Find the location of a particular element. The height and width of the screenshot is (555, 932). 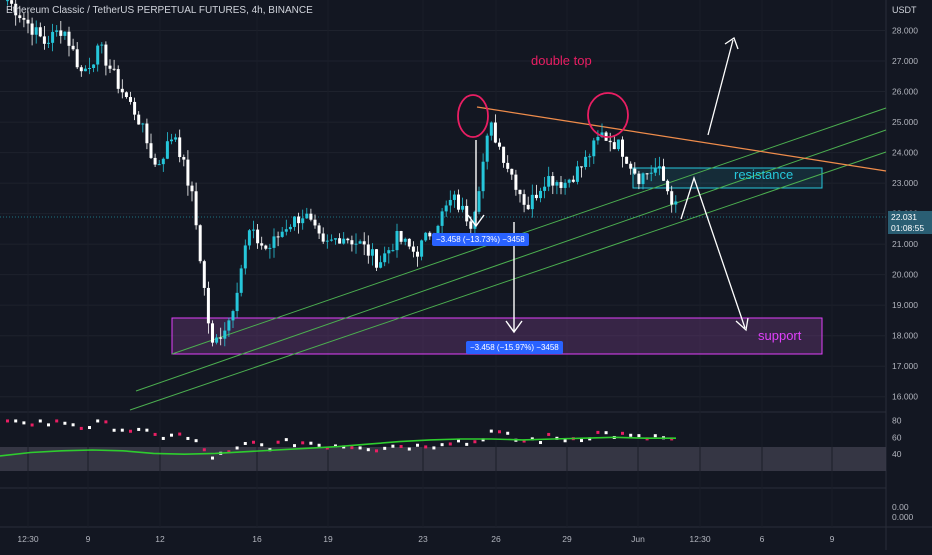

double-top-marker-left is located at coordinates (473, 116).